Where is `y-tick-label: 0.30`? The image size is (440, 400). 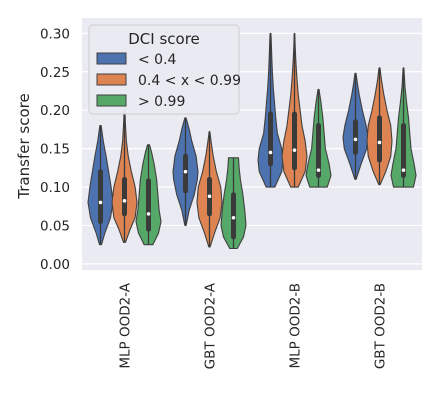
y-tick-label: 0.30 is located at coordinates (55, 34).